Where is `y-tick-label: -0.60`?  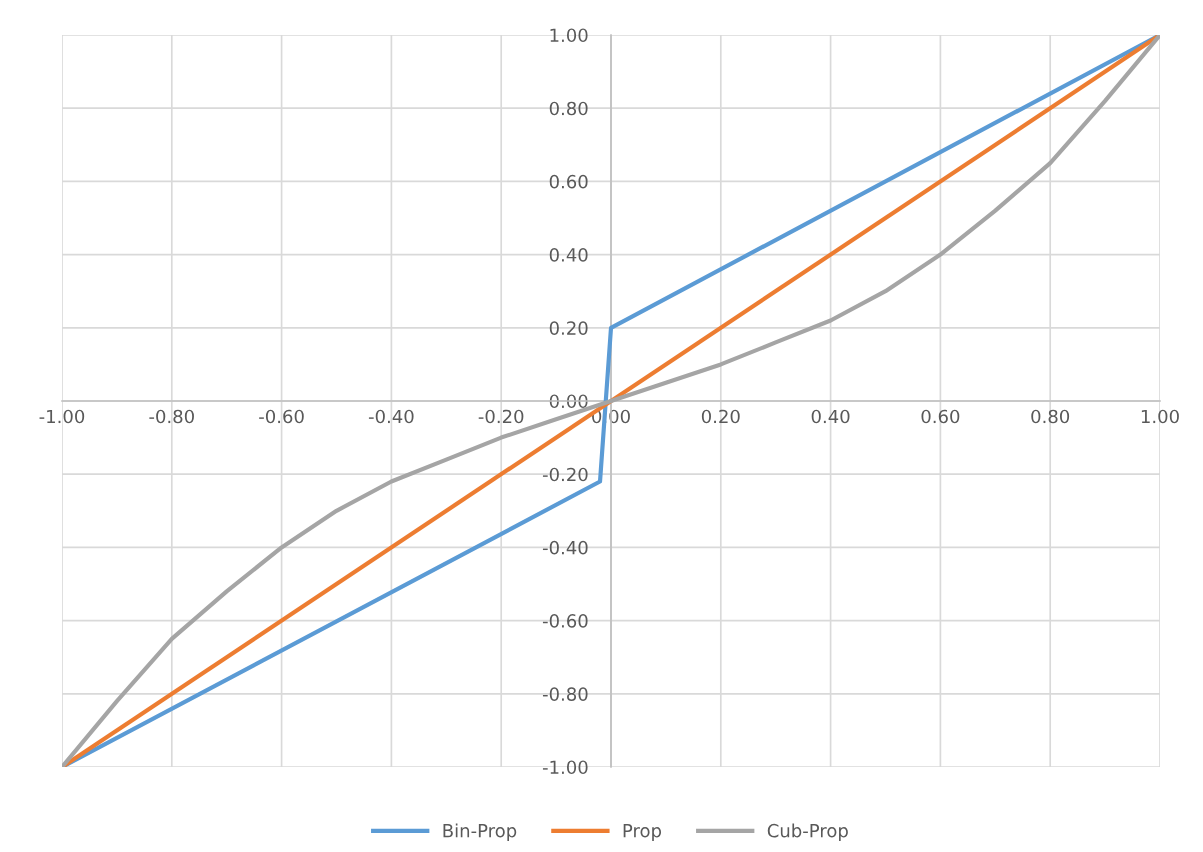 y-tick-label: -0.60 is located at coordinates (565, 621).